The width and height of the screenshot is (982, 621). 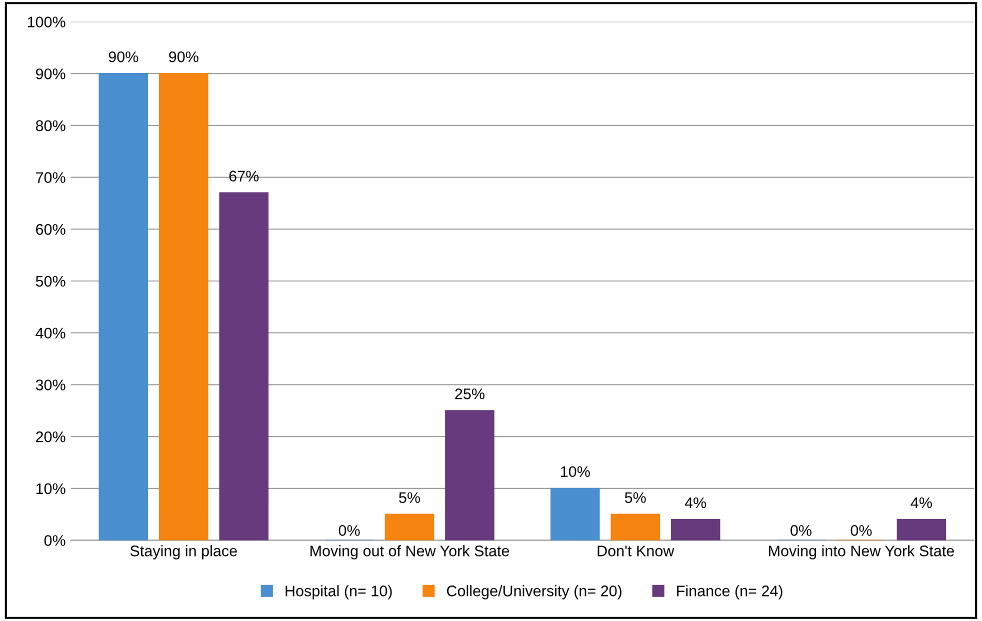 What do you see at coordinates (575, 472) in the screenshot?
I see `data-label: 10%` at bounding box center [575, 472].